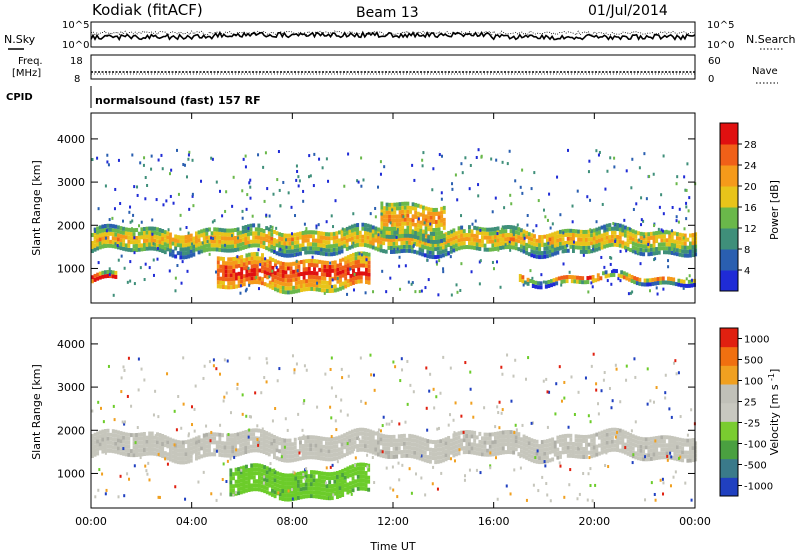 The image size is (800, 554). What do you see at coordinates (387, 13) in the screenshot?
I see `beam-title: Beam 13` at bounding box center [387, 13].